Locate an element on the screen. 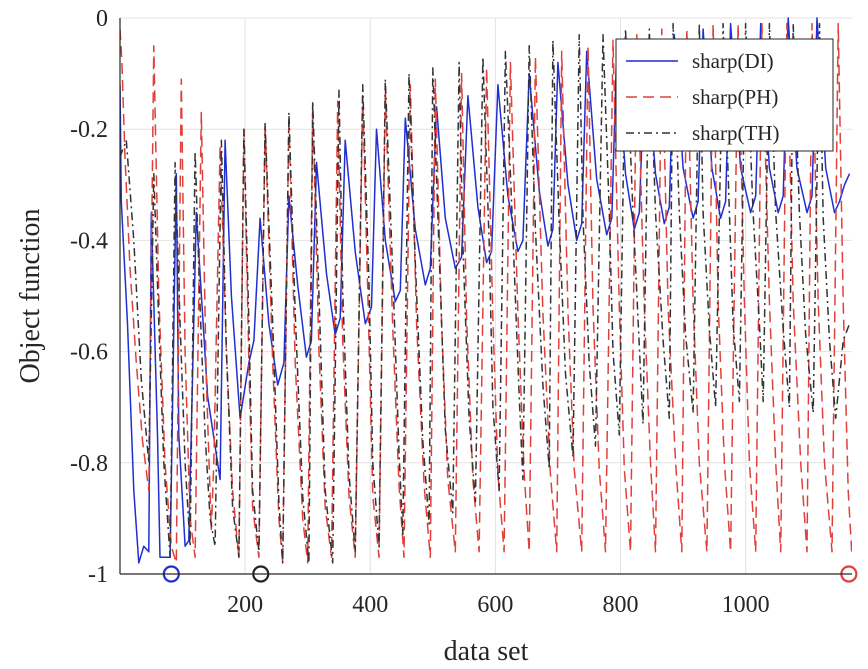 The image size is (868, 669). y-tick-label: -0.2 is located at coordinates (89, 130).